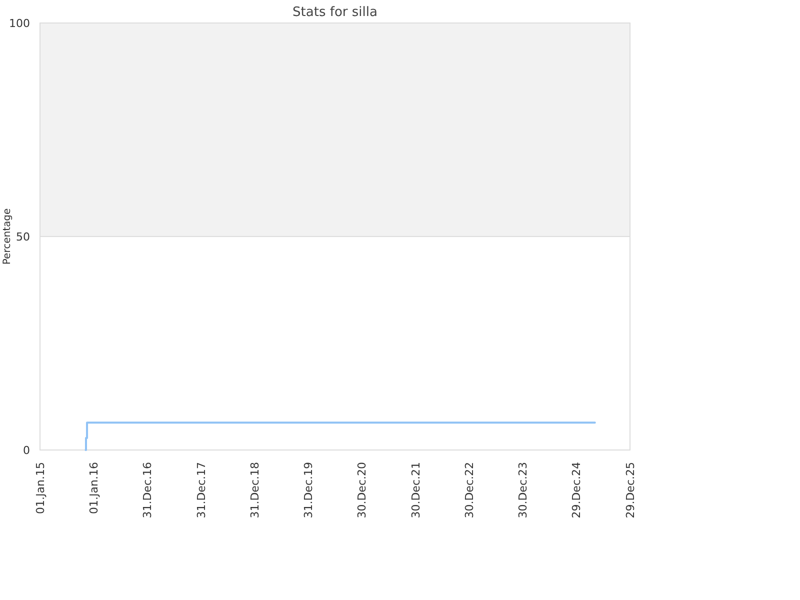 The width and height of the screenshot is (800, 600). What do you see at coordinates (630, 490) in the screenshot?
I see `x-tick-label: 29.Dec.25` at bounding box center [630, 490].